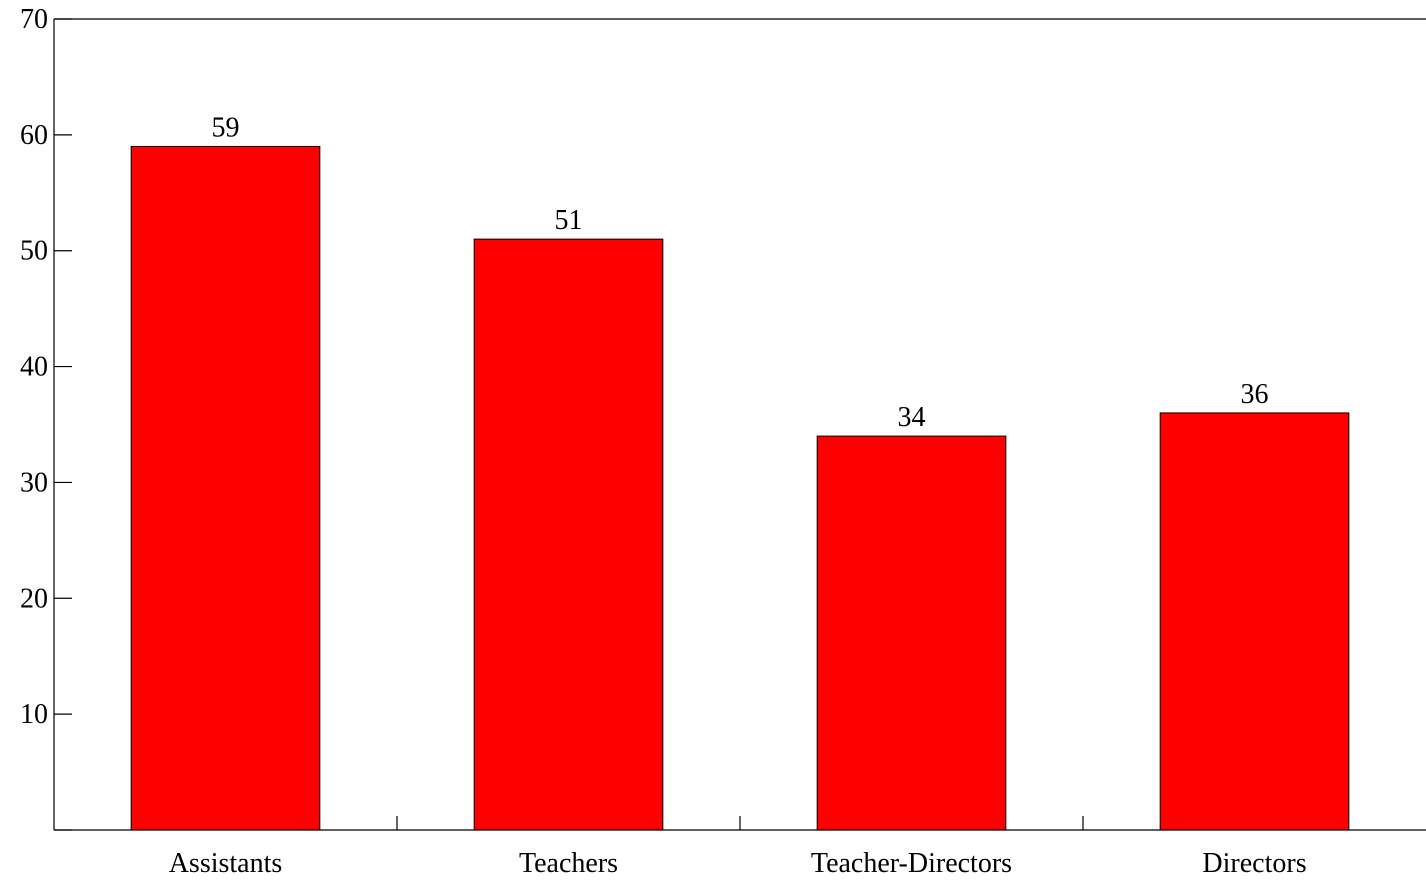  What do you see at coordinates (226, 863) in the screenshot?
I see `x-category-label: Assistants` at bounding box center [226, 863].